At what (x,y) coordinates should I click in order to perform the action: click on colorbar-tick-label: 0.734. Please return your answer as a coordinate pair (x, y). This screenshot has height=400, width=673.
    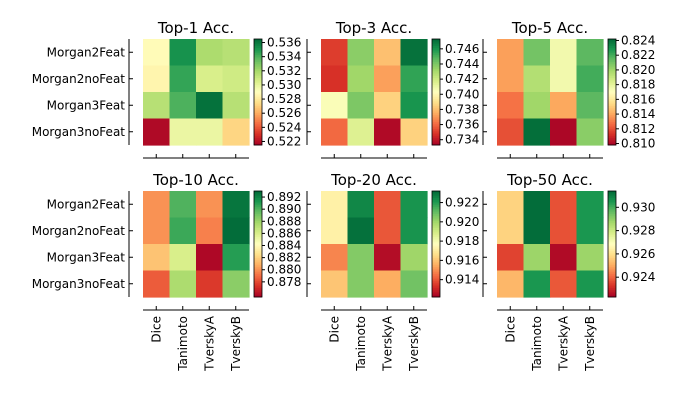
    Looking at the image, I should click on (462, 140).